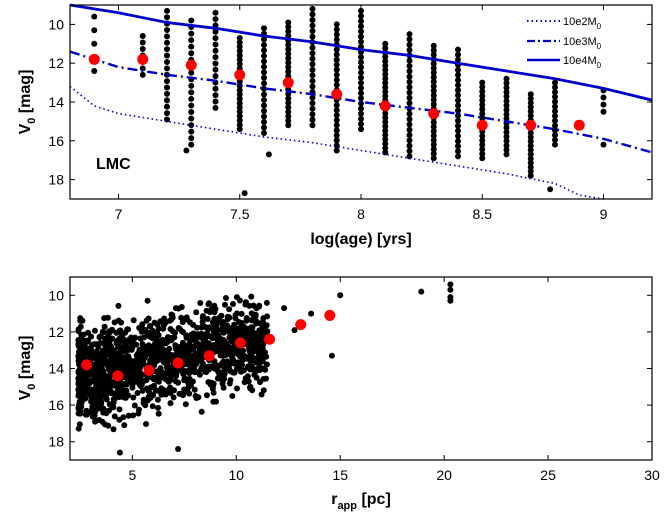  I want to click on y-tick-label: 10, so click(56, 24).